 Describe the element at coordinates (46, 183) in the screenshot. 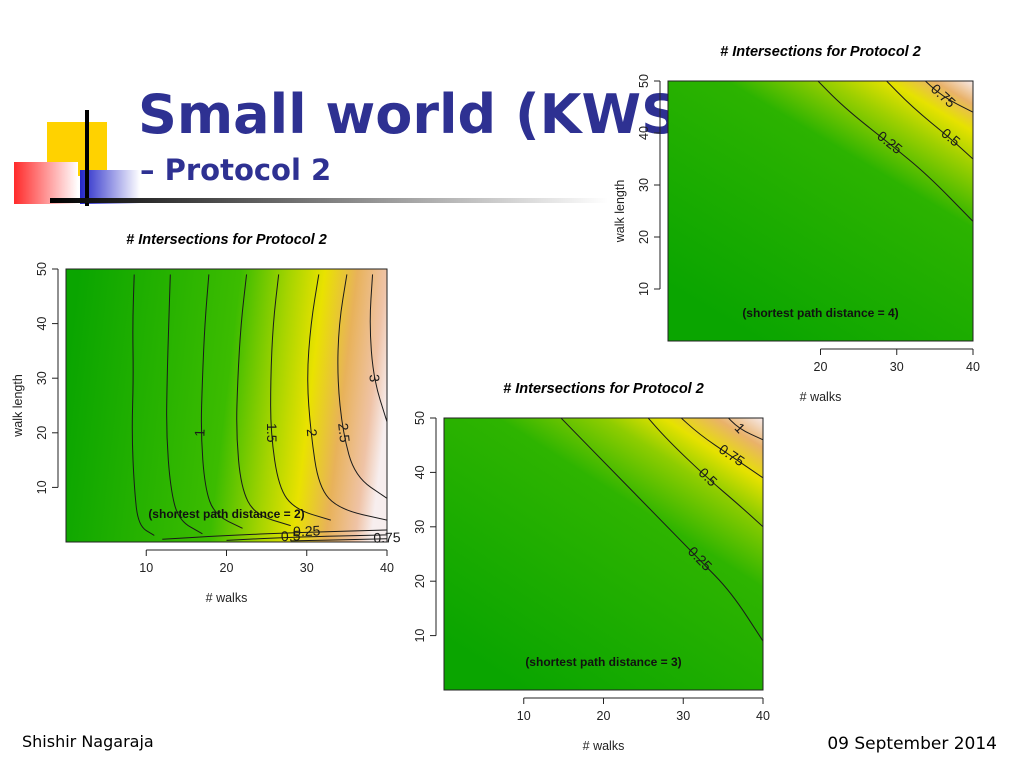

I see `red-gradient-block` at that location.